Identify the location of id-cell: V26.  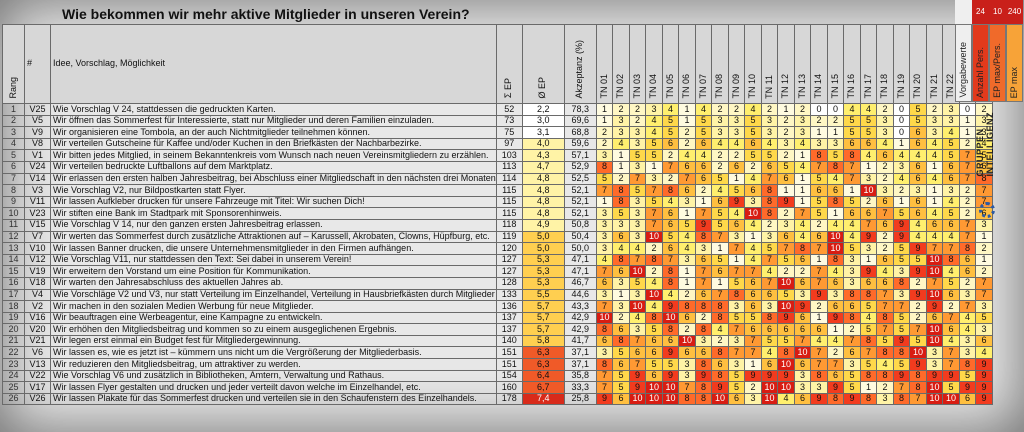
(37, 399).